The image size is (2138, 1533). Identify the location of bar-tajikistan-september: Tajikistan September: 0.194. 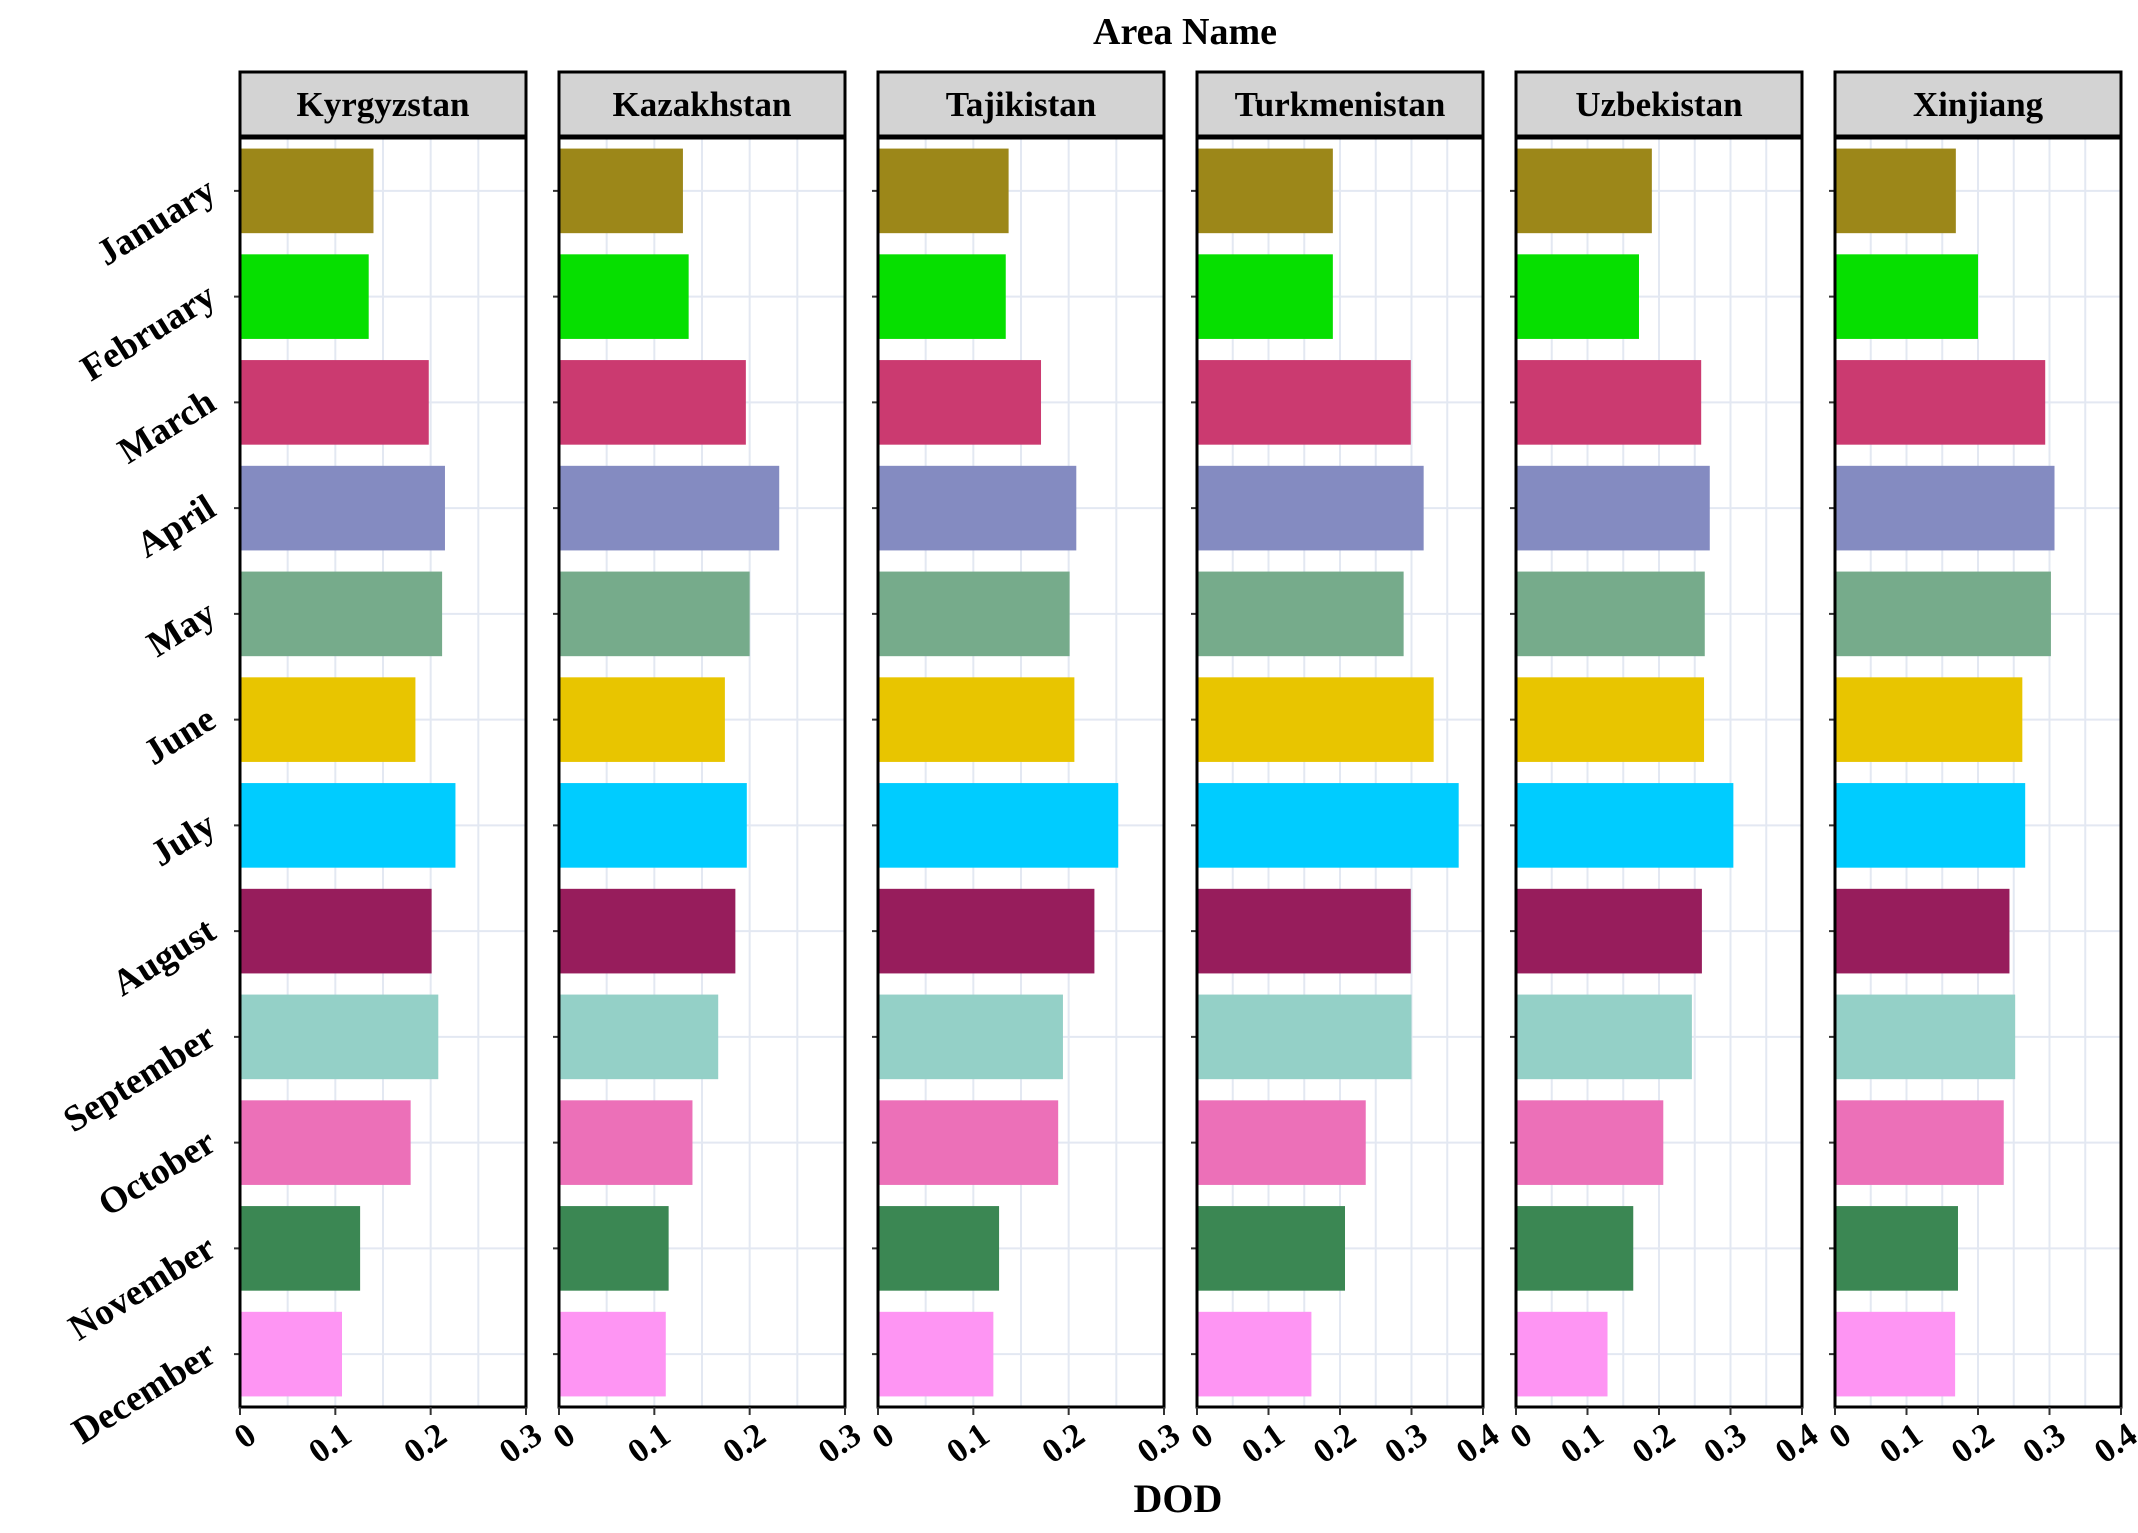
(971, 1037).